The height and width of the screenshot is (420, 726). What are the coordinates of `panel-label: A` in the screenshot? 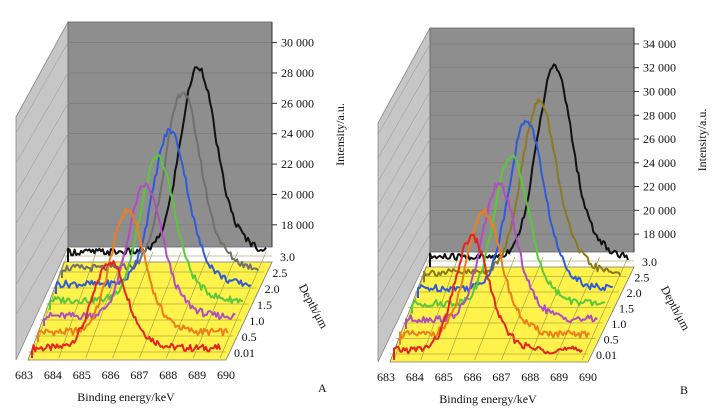 It's located at (322, 388).